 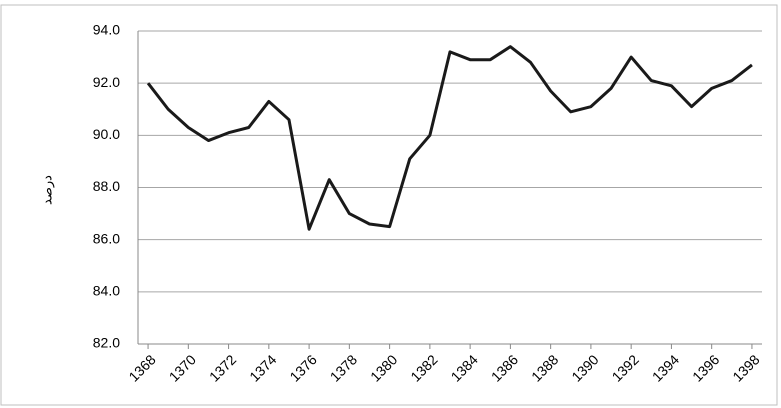 What do you see at coordinates (625, 367) in the screenshot?
I see `x-tick-label: 1392` at bounding box center [625, 367].